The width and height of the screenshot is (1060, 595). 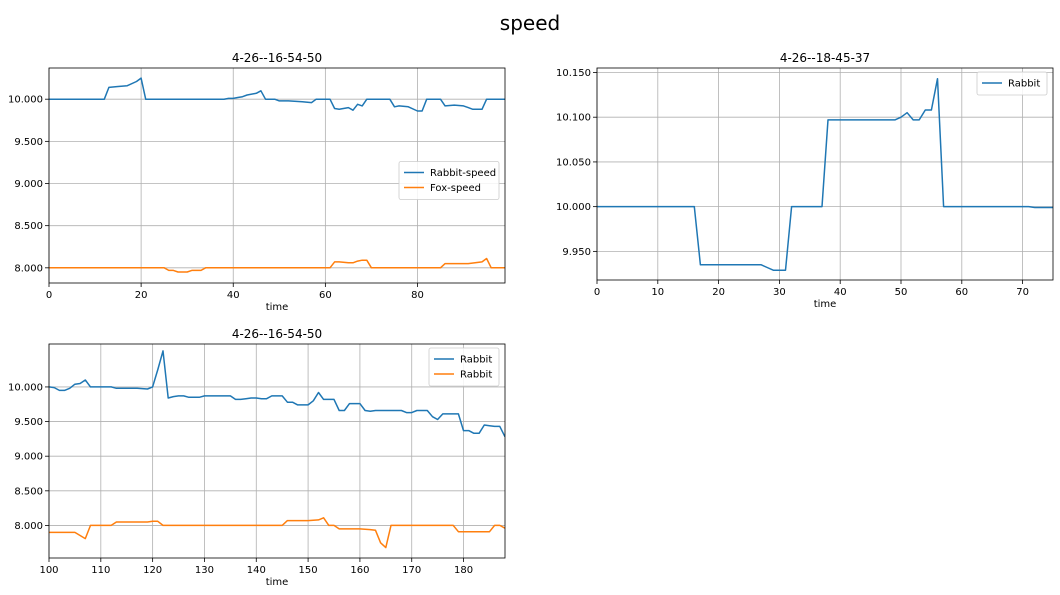 I want to click on panel-title: 4-26--18-45-37, so click(x=825, y=58).